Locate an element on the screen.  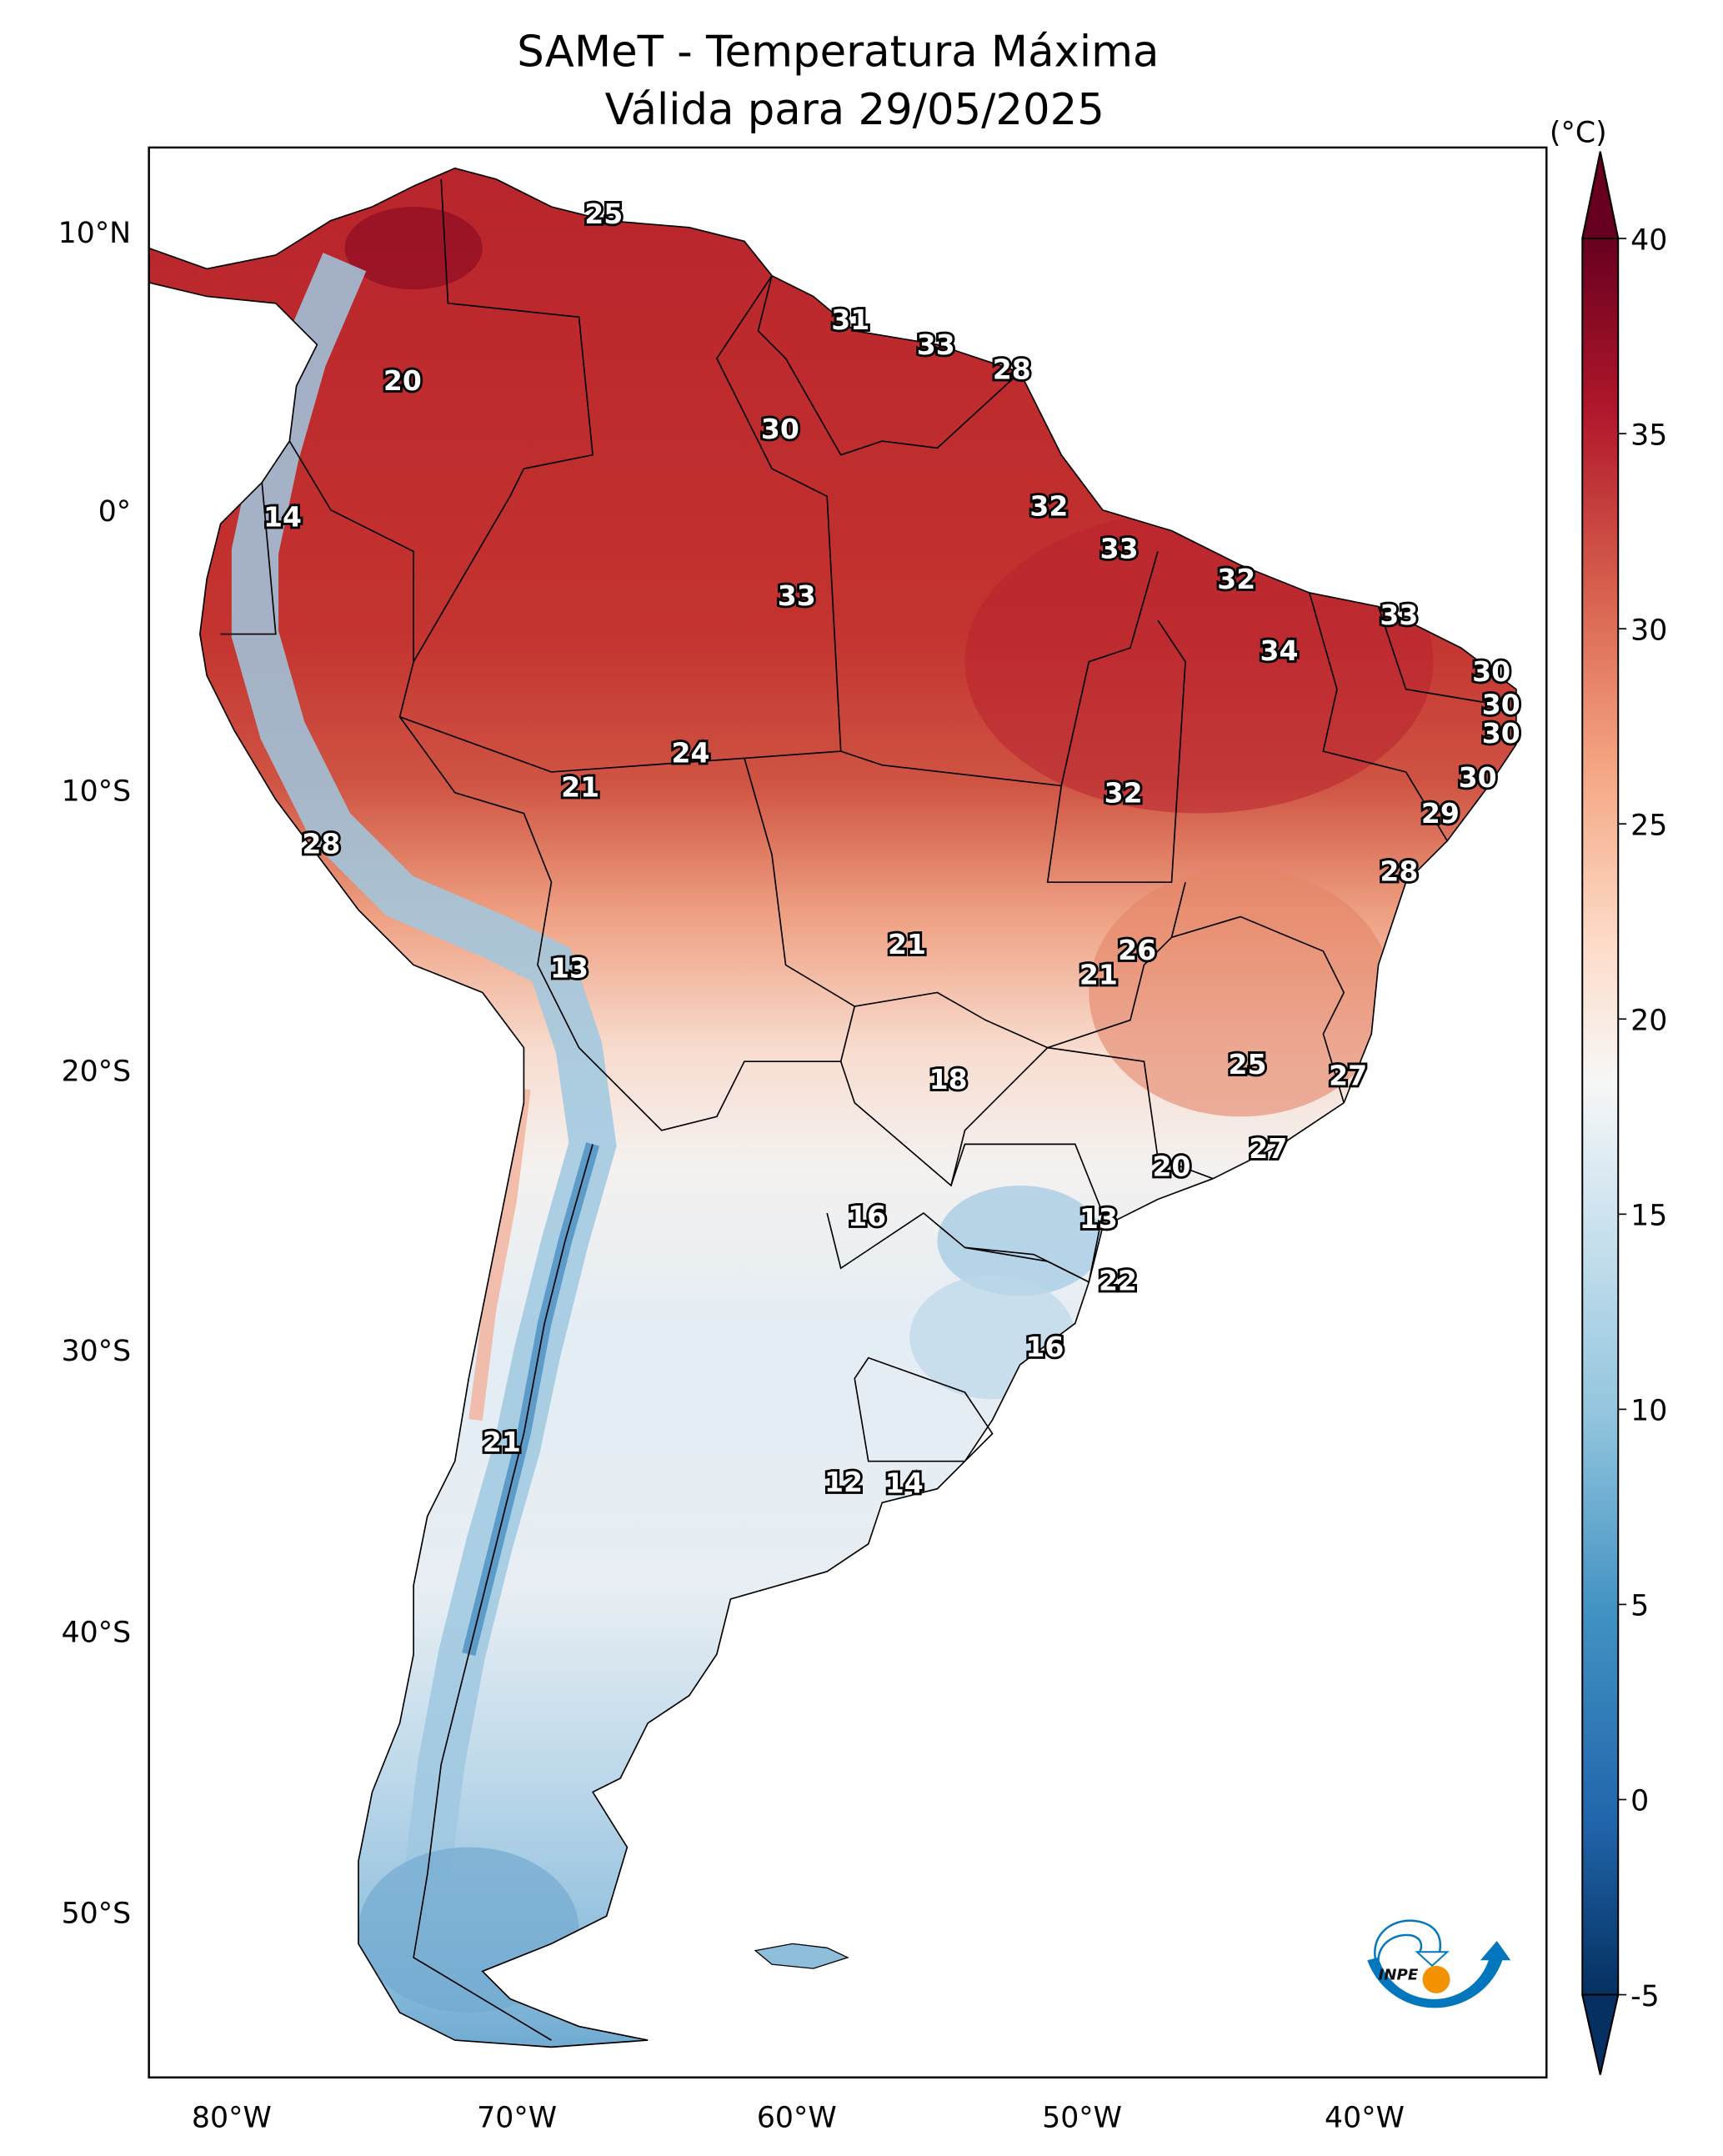
station-temperature-label: 22 is located at coordinates (1118, 1281).